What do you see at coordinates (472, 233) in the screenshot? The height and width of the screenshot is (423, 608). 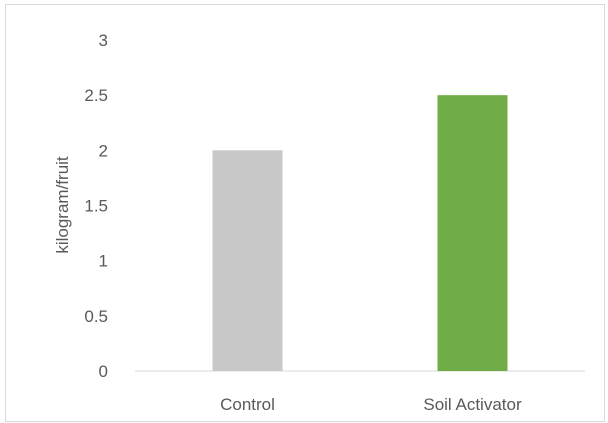 I see `bar-soil-activator` at bounding box center [472, 233].